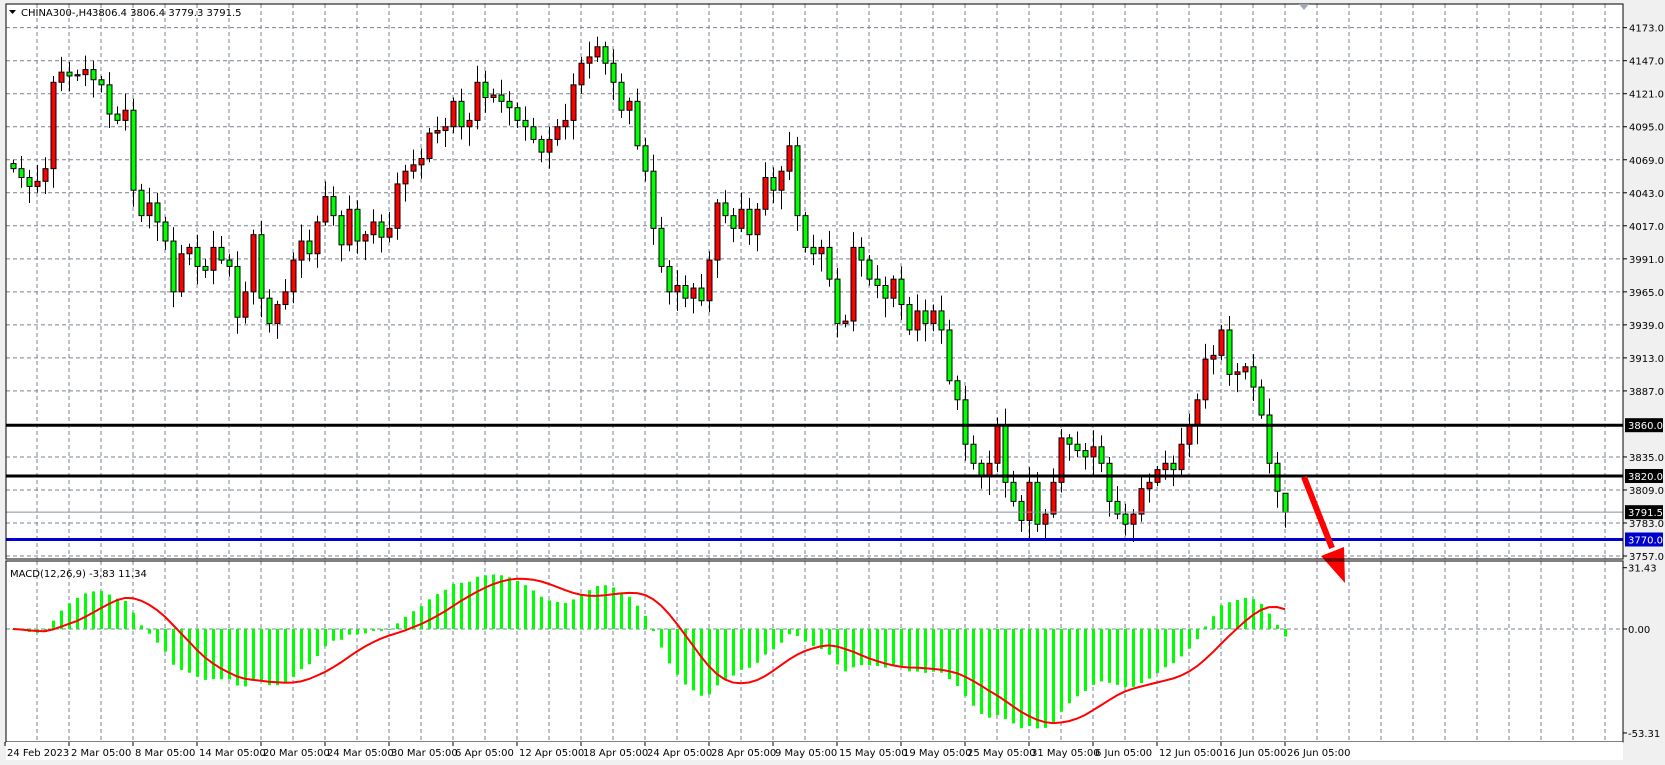  I want to click on arrow-head-icon, so click(1333, 565).